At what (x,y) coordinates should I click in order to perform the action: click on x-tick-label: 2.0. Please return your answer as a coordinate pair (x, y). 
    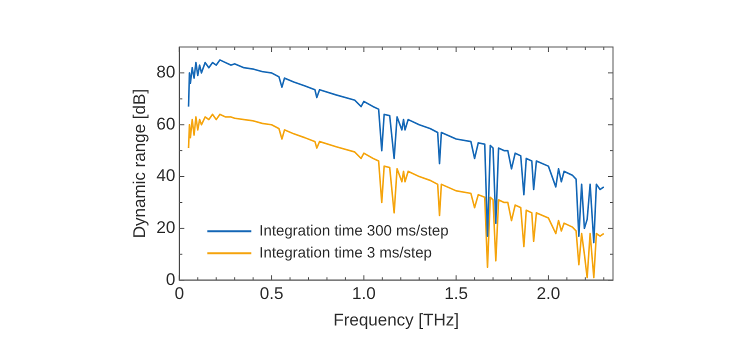
    Looking at the image, I should click on (548, 294).